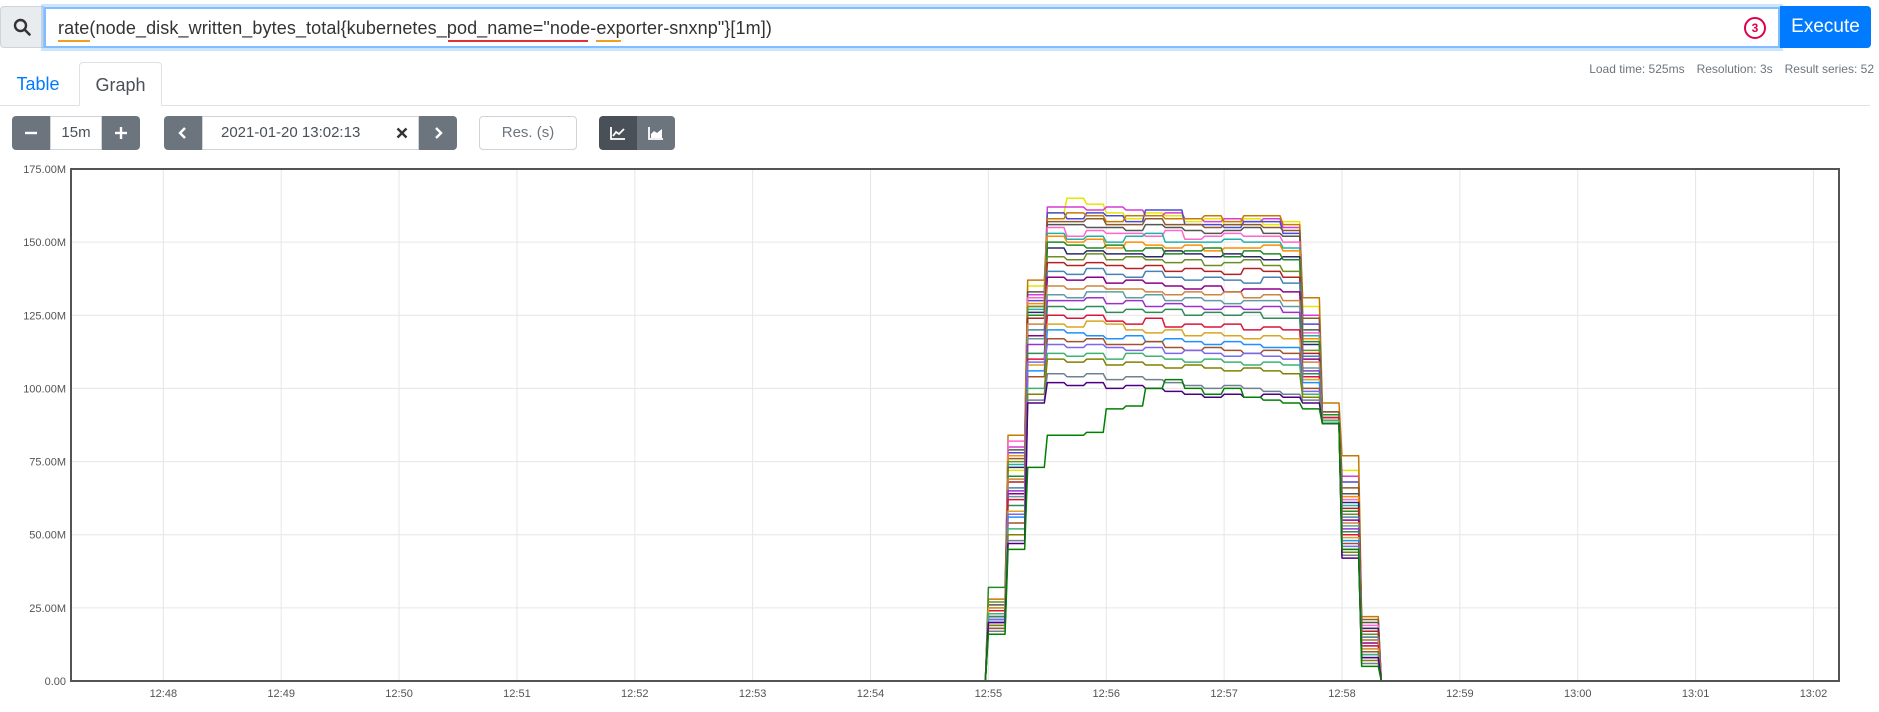  I want to click on x-tick-label: 12:58, so click(1342, 694).